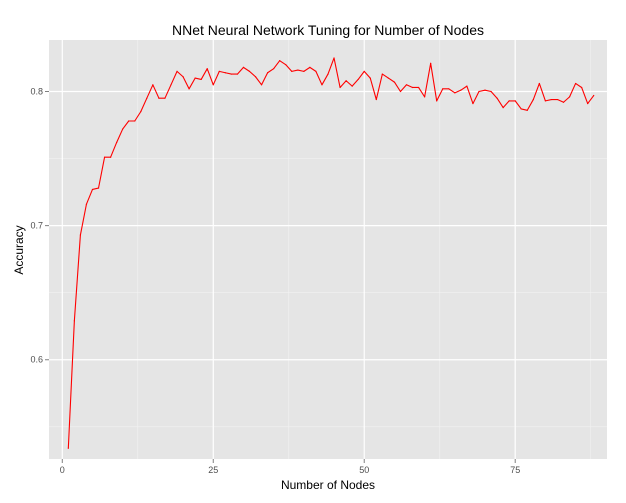 The width and height of the screenshot is (626, 503). I want to click on x-tick-label: 50, so click(364, 470).